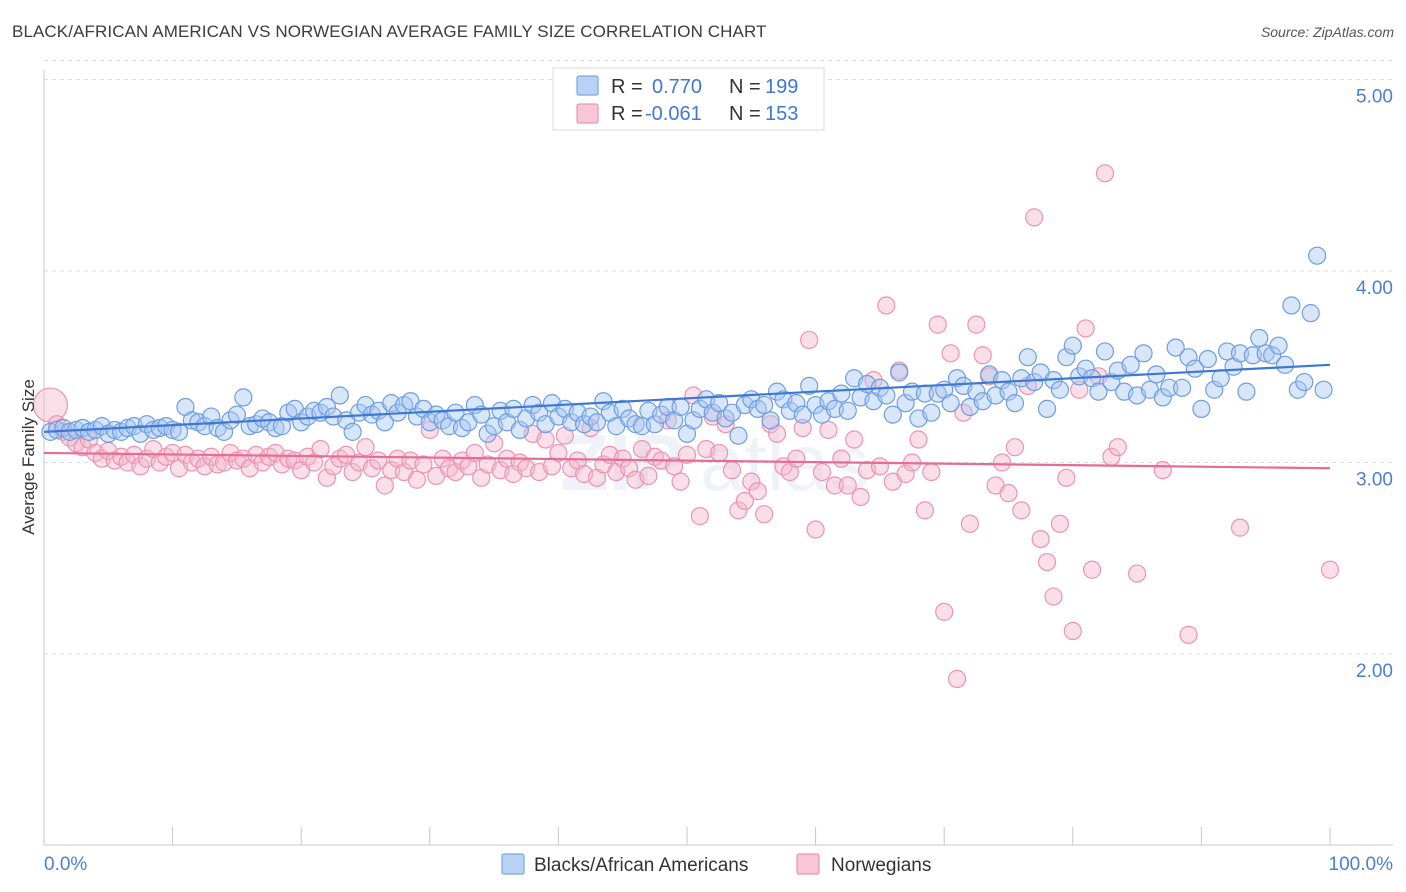 Image resolution: width=1406 pixels, height=892 pixels. I want to click on legend-bottom-label-norwegians: Norwegians, so click(881, 865).